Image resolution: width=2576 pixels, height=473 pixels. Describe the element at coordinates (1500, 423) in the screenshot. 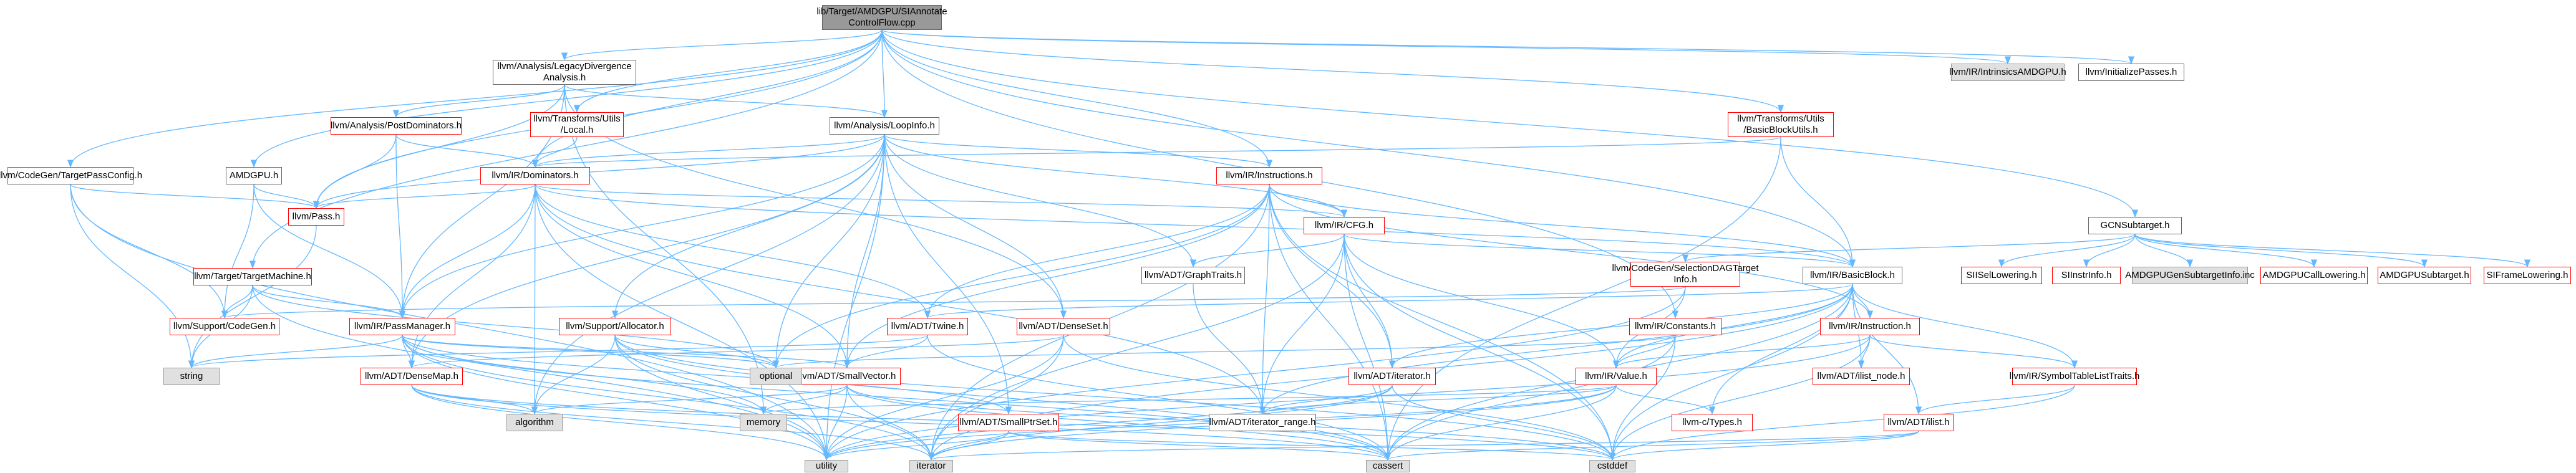

I see `edge-value-to-cassert` at that location.